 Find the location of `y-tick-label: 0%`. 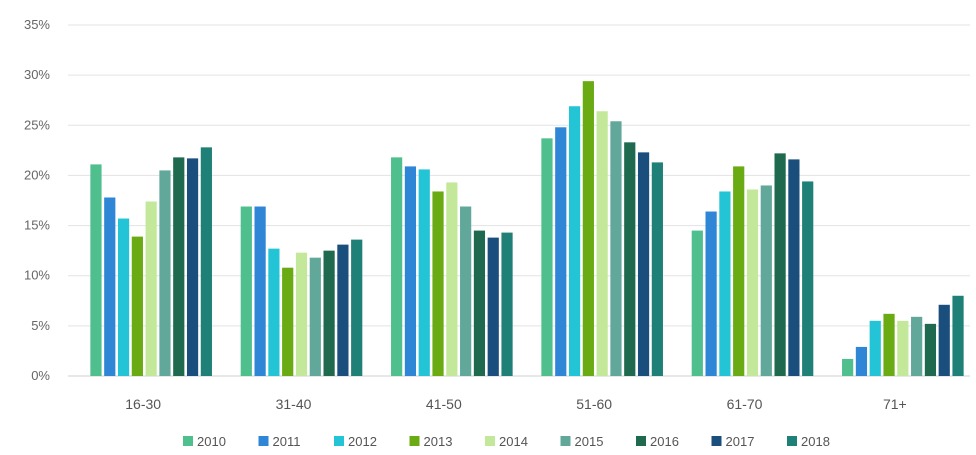

y-tick-label: 0% is located at coordinates (40, 375).